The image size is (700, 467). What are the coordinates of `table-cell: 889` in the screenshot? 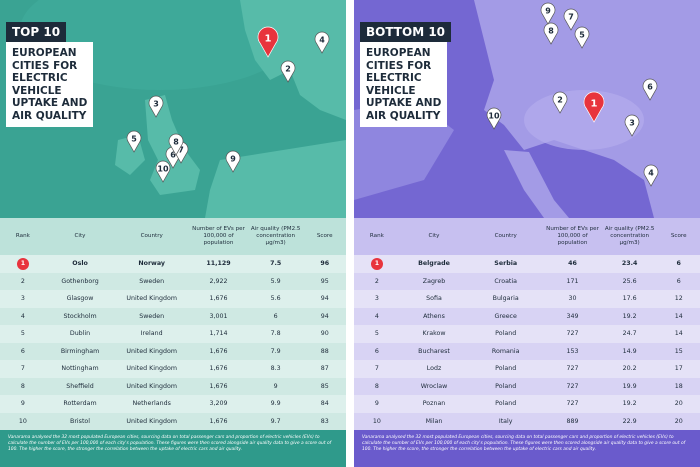 It's located at (572, 421).